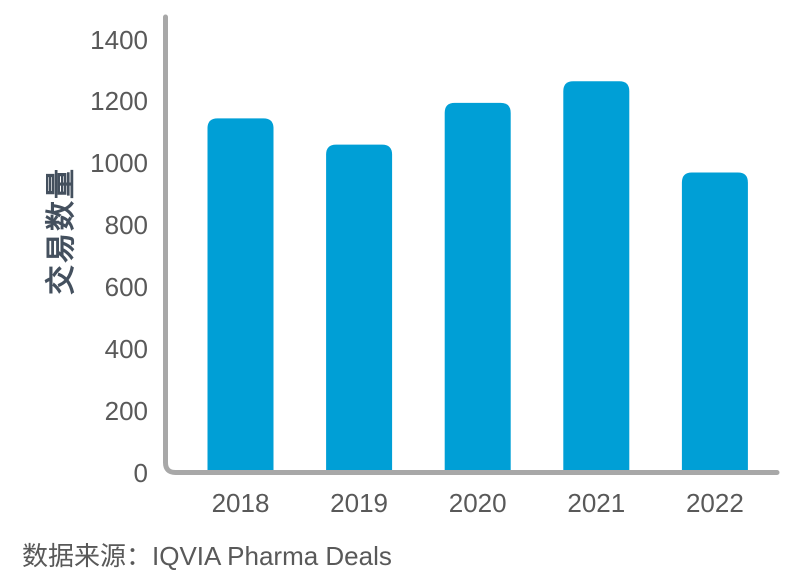  What do you see at coordinates (714, 323) in the screenshot?
I see `bar-2022` at bounding box center [714, 323].